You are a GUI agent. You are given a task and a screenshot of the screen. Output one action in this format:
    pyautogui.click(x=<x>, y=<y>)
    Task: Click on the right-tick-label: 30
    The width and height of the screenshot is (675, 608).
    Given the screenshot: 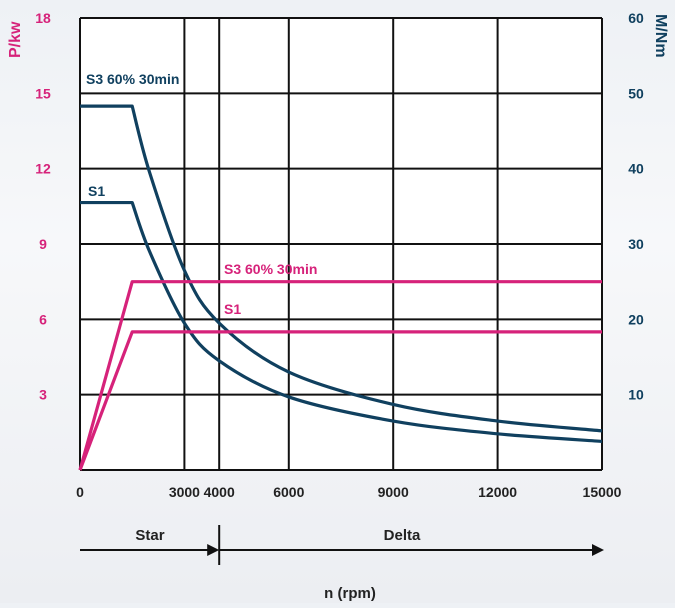 What is the action you would take?
    pyautogui.click(x=636, y=244)
    